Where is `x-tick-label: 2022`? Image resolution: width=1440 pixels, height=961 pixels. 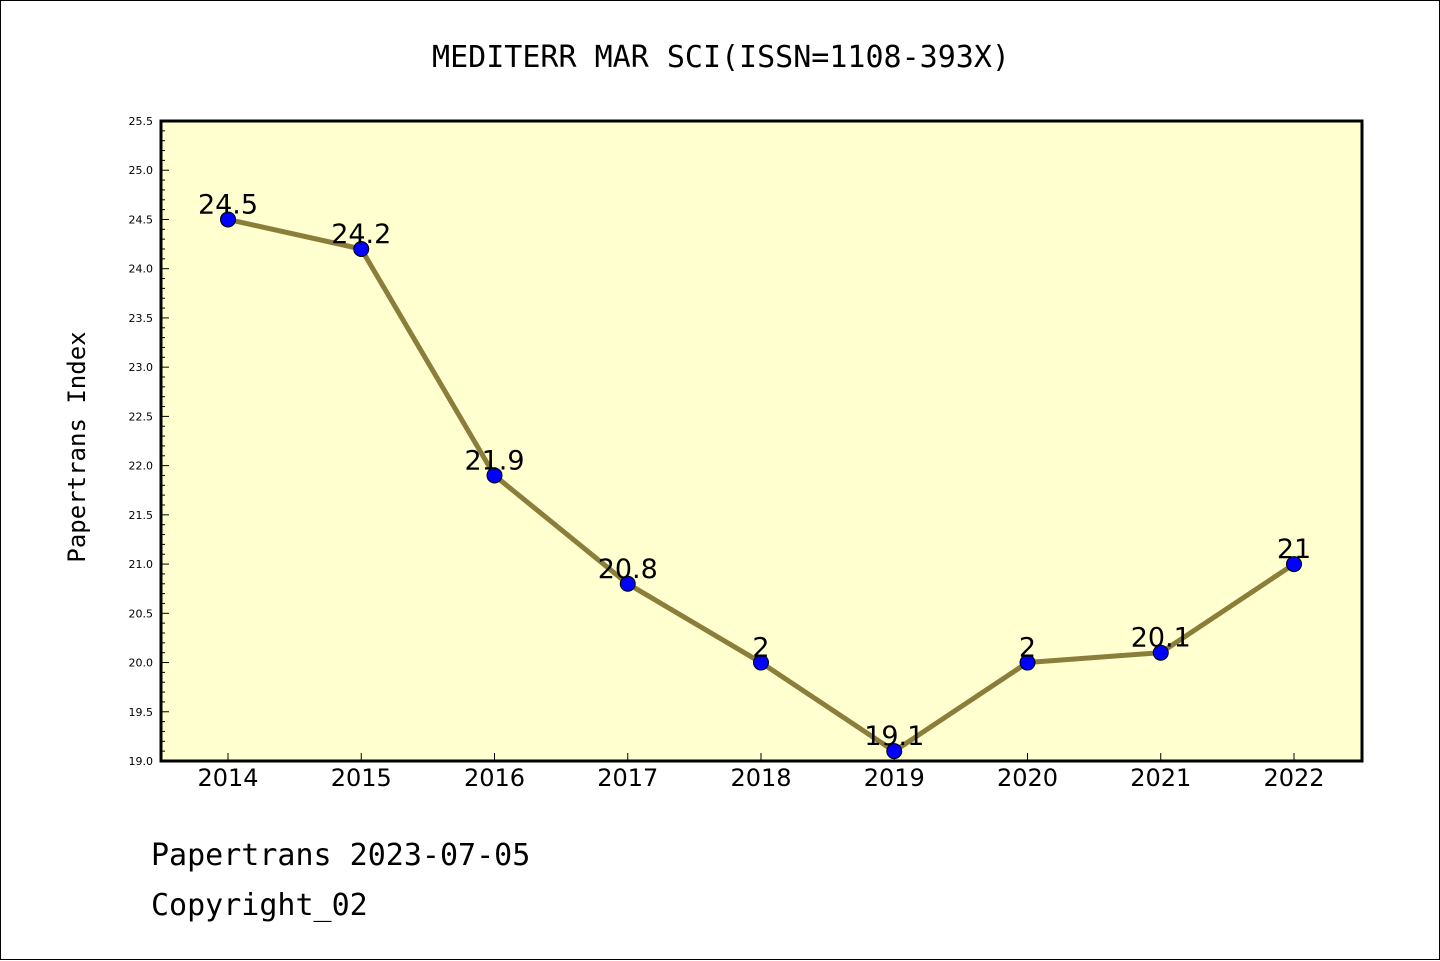 x-tick-label: 2022 is located at coordinates (1293, 778).